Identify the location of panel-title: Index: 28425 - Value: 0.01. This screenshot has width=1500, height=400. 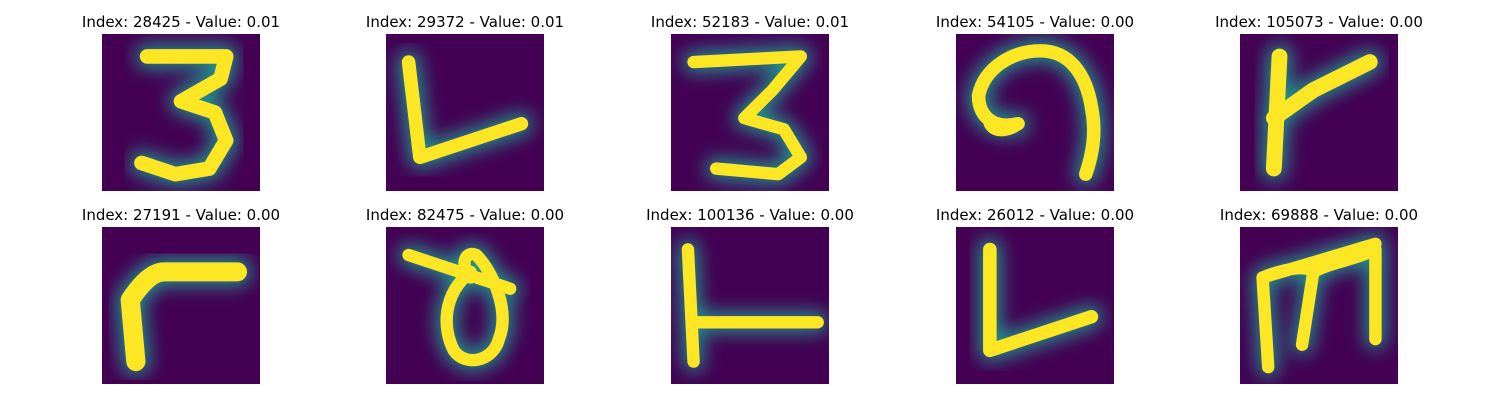
(181, 22).